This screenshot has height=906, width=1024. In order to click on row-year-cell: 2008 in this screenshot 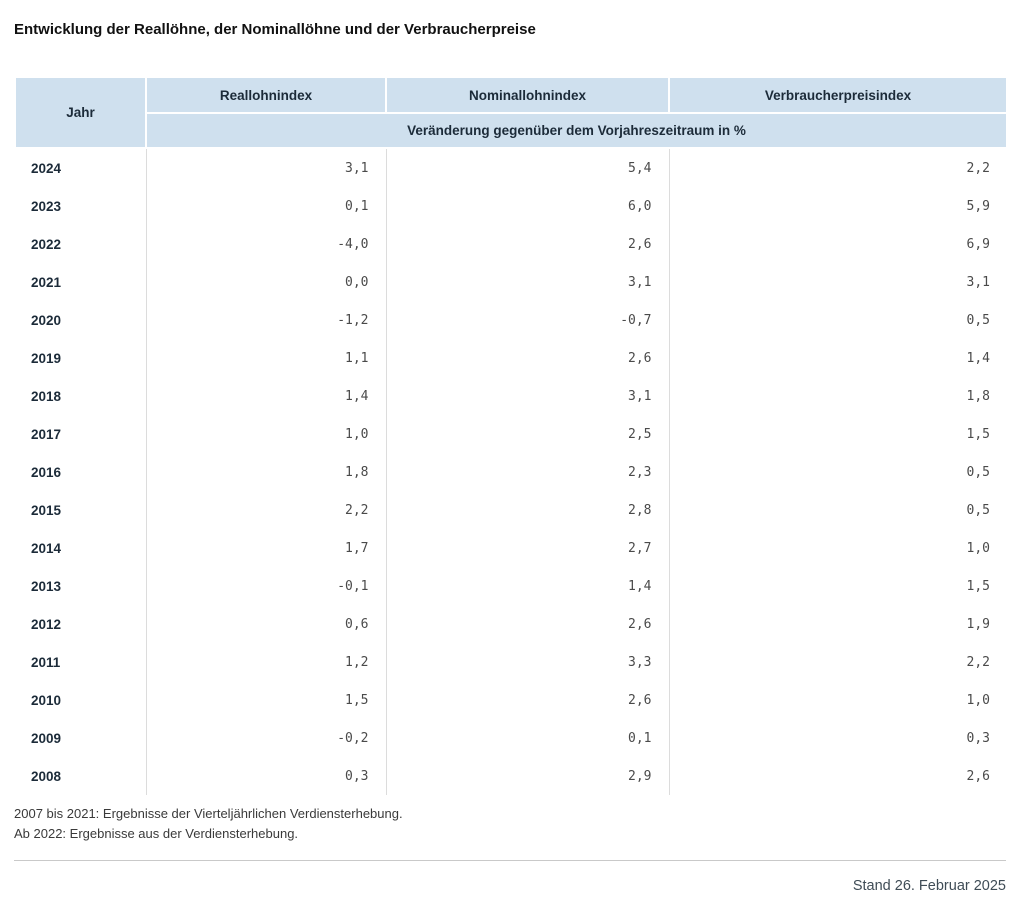, I will do `click(80, 776)`.